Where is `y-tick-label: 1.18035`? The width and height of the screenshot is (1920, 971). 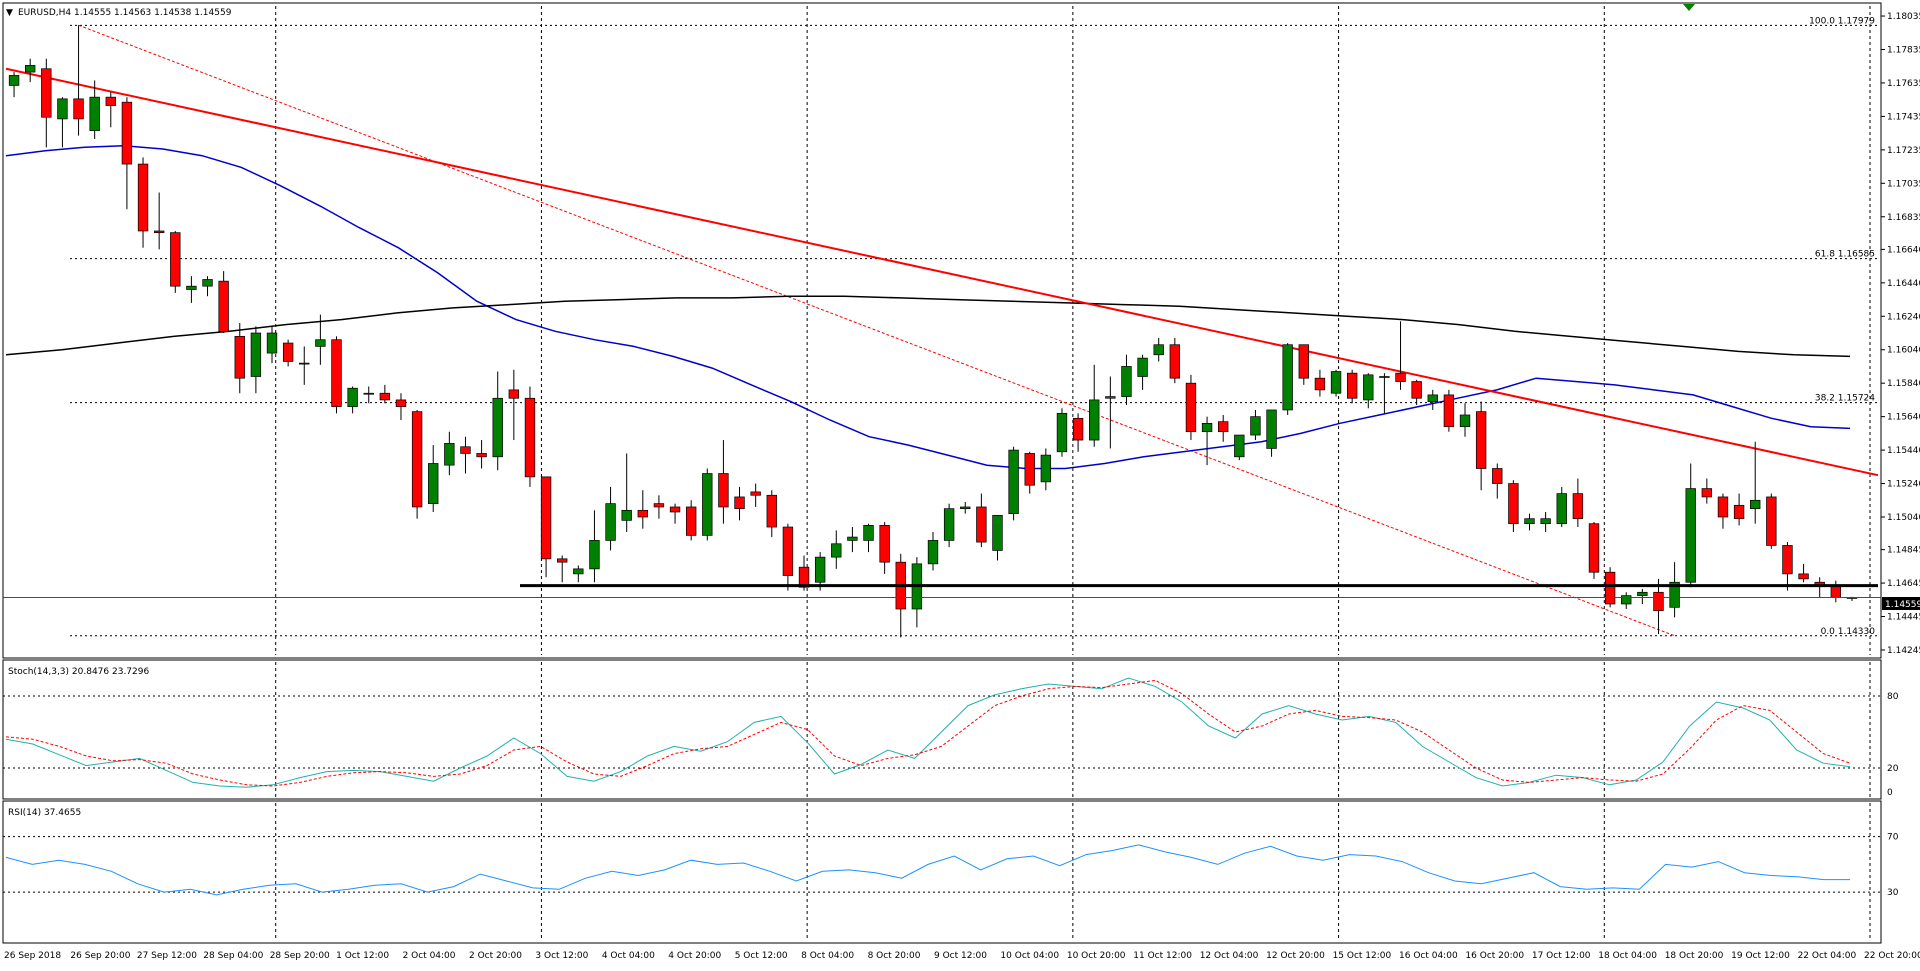
y-tick-label: 1.18035 is located at coordinates (1903, 17).